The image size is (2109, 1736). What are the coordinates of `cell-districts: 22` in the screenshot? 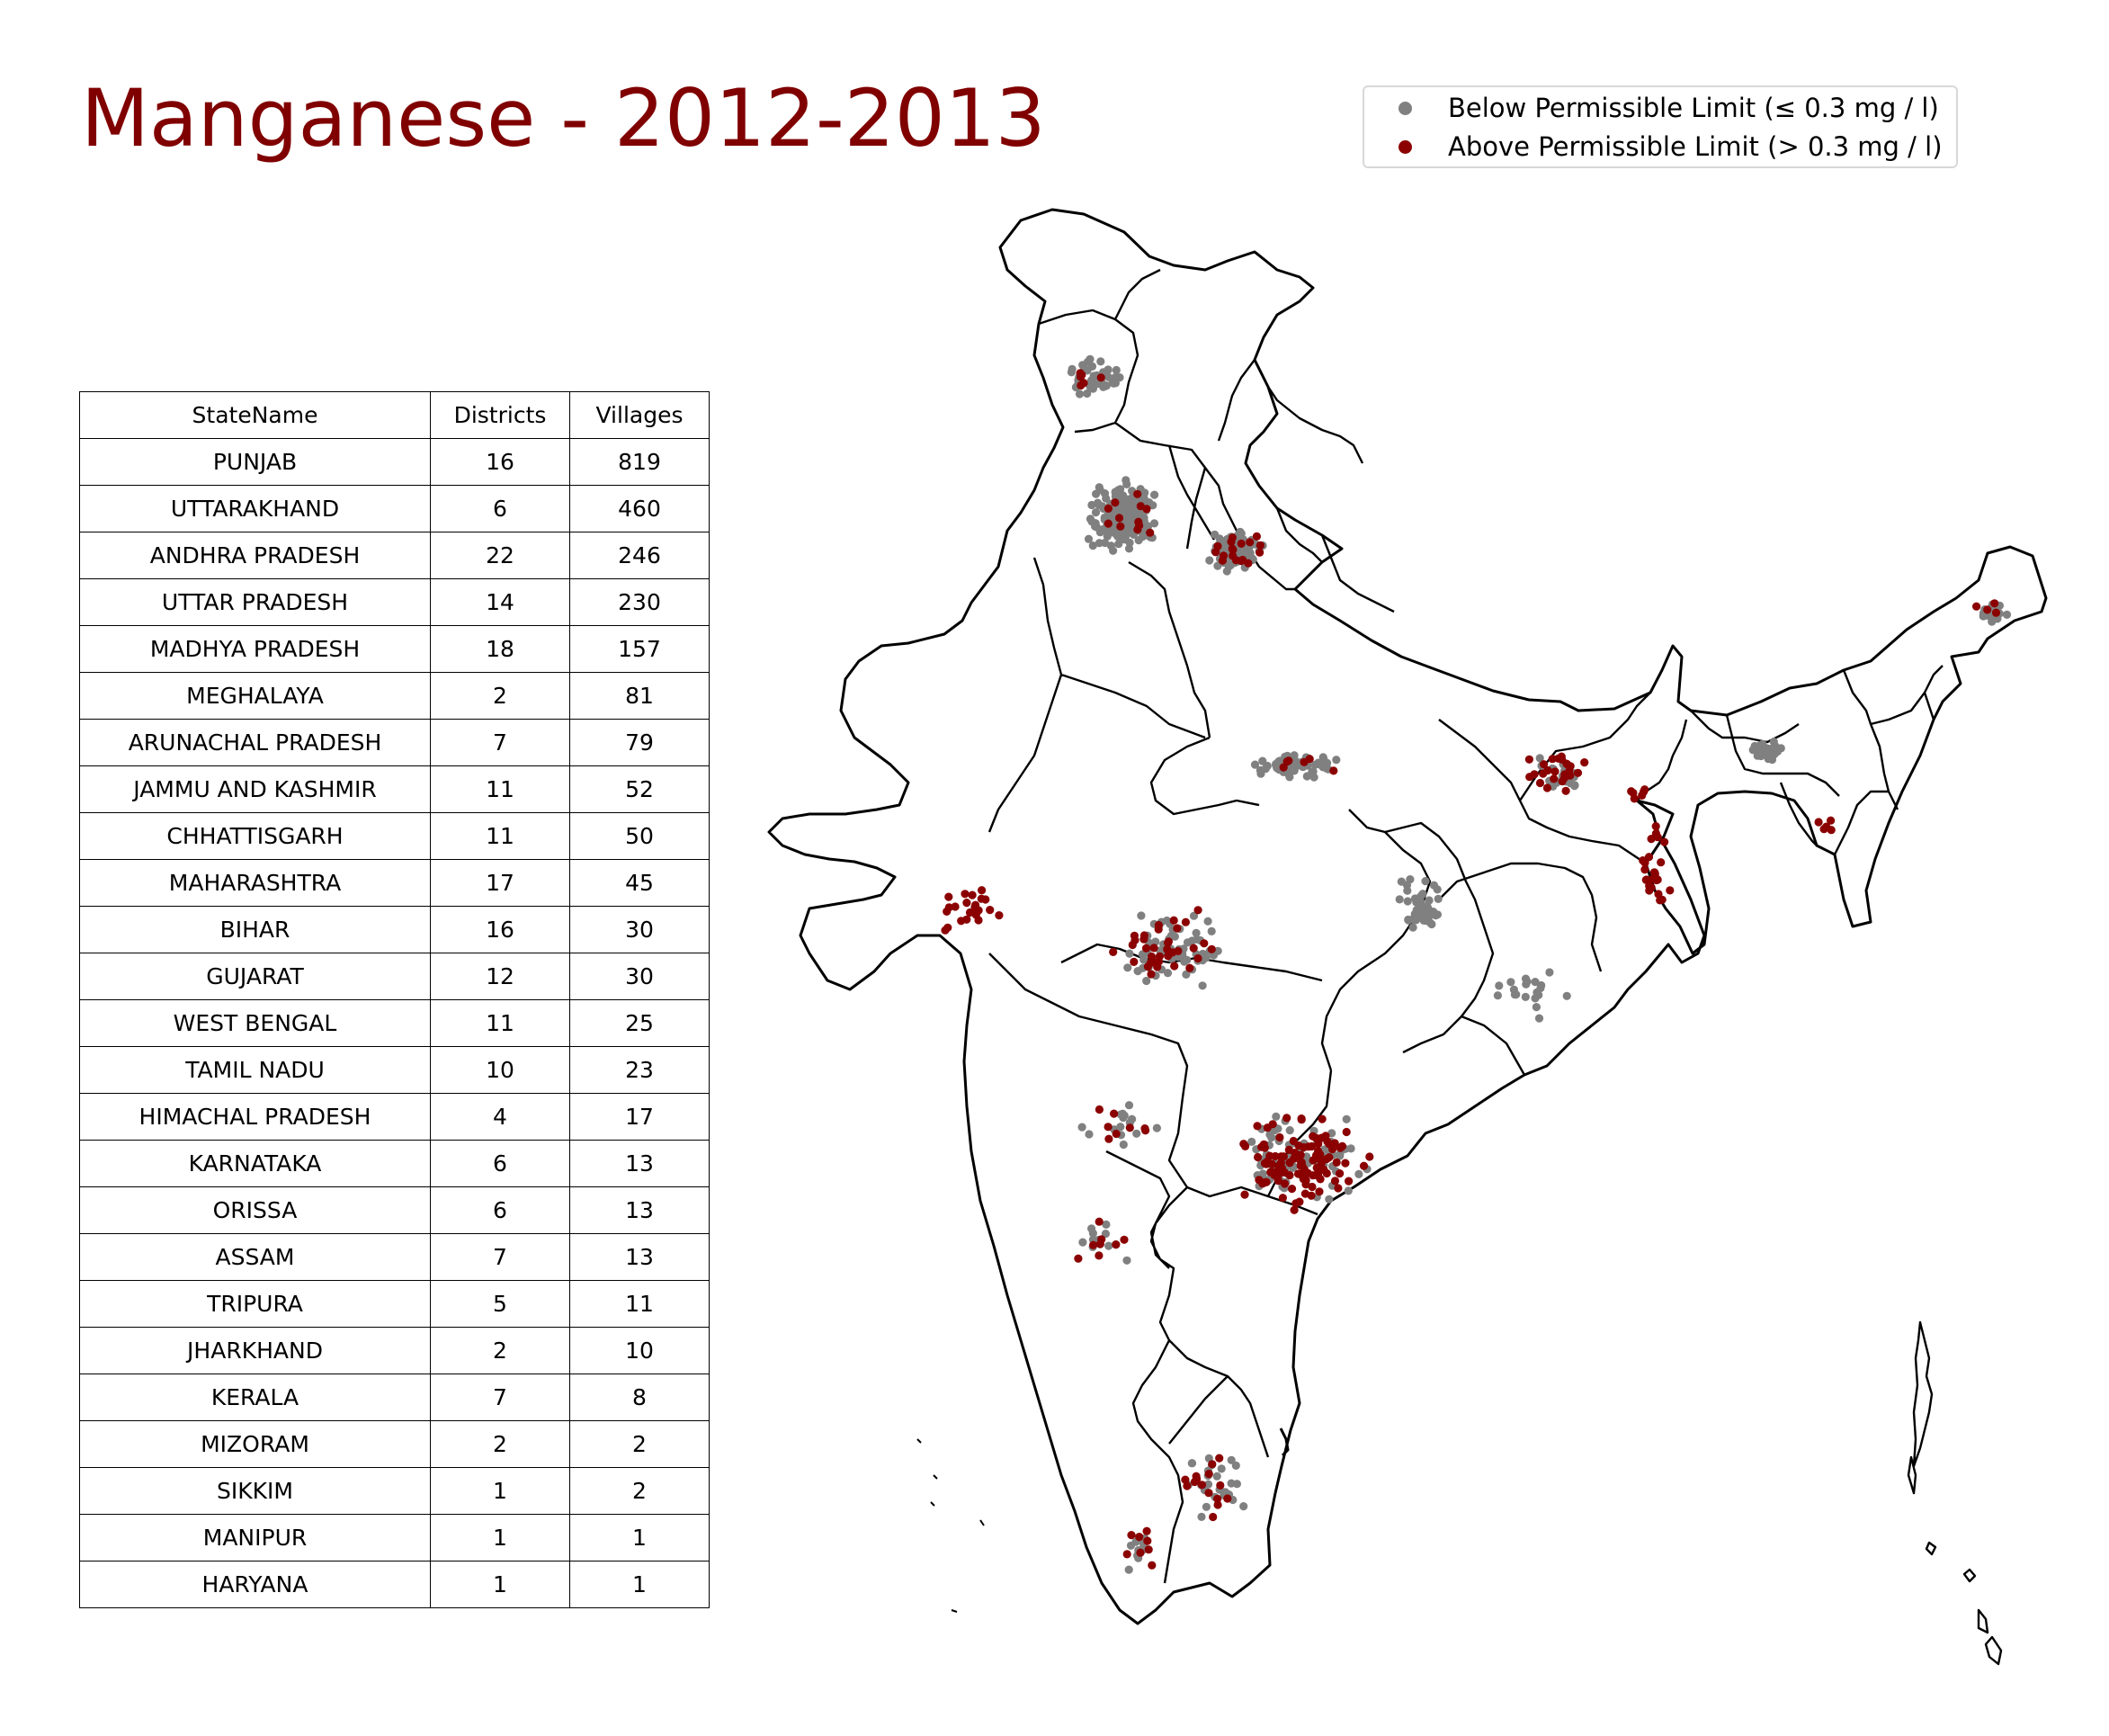 It's located at (500, 555).